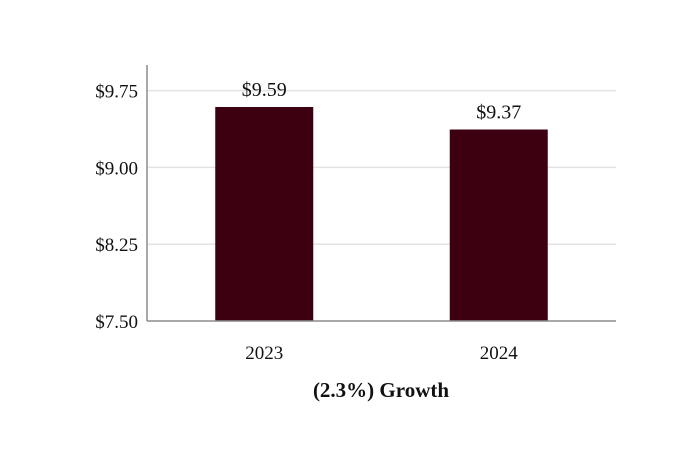 Image resolution: width=680 pixels, height=470 pixels. Describe the element at coordinates (116, 92) in the screenshot. I see `y-tick-label: $9.75` at that location.